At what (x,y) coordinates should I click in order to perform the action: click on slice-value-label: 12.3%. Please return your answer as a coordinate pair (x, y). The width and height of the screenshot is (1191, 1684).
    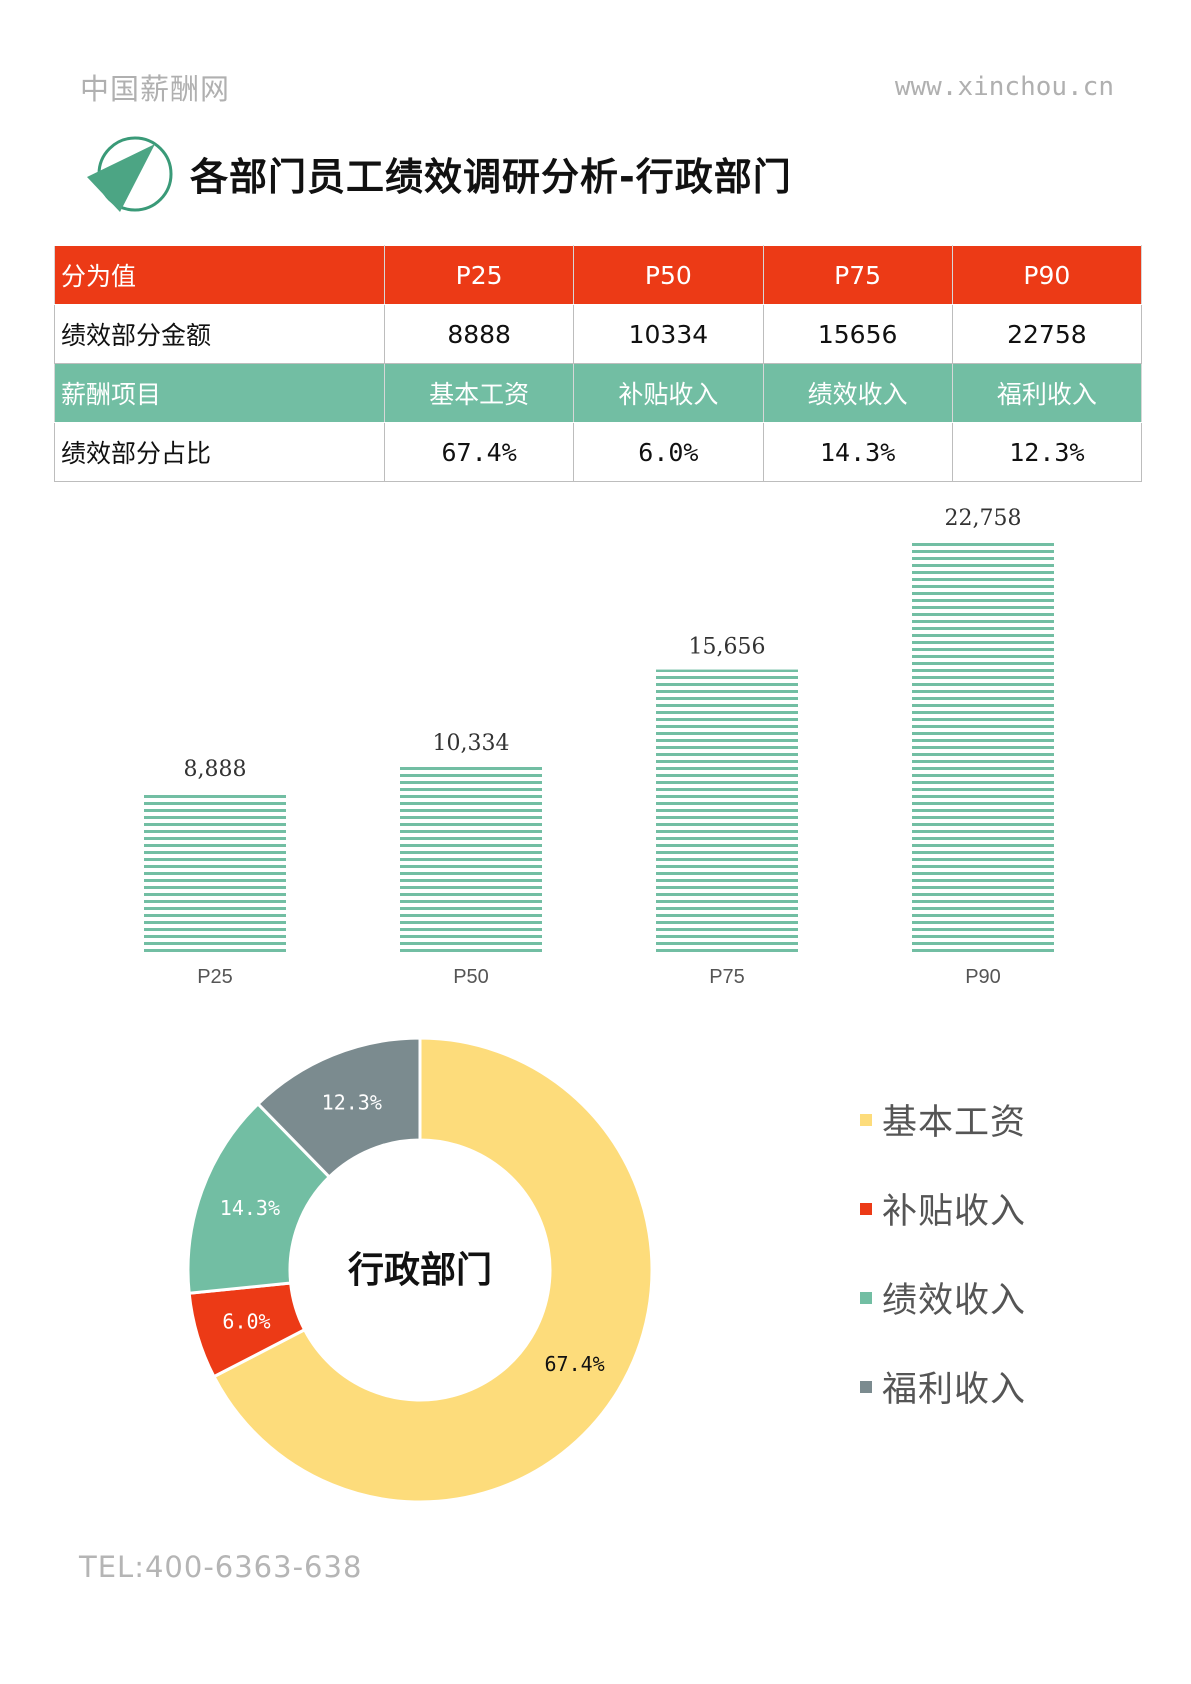
    Looking at the image, I should click on (352, 1102).